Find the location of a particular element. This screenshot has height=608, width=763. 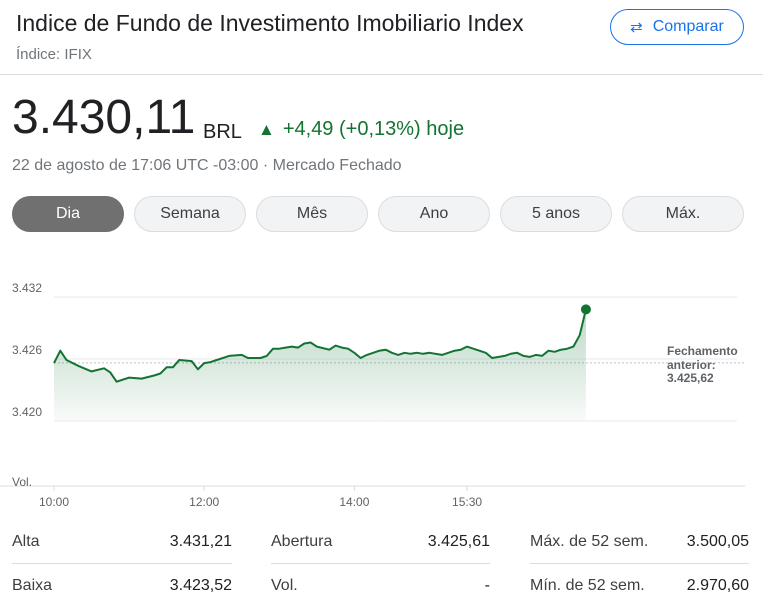

x-tick-label: 14:00 is located at coordinates (354, 502).